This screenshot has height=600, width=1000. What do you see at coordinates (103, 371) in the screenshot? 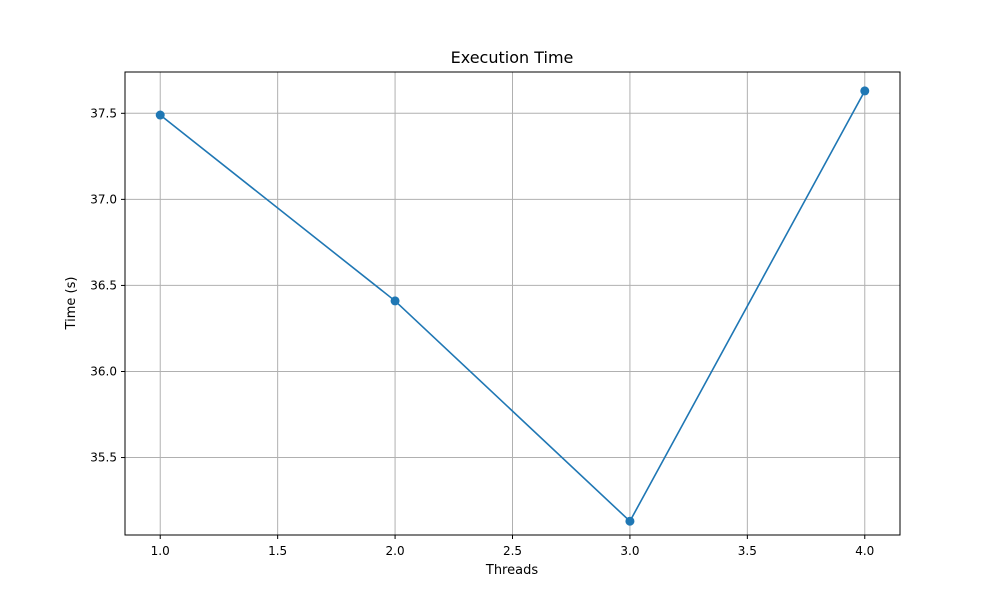
I see `y-tick-label: 36.0` at bounding box center [103, 371].